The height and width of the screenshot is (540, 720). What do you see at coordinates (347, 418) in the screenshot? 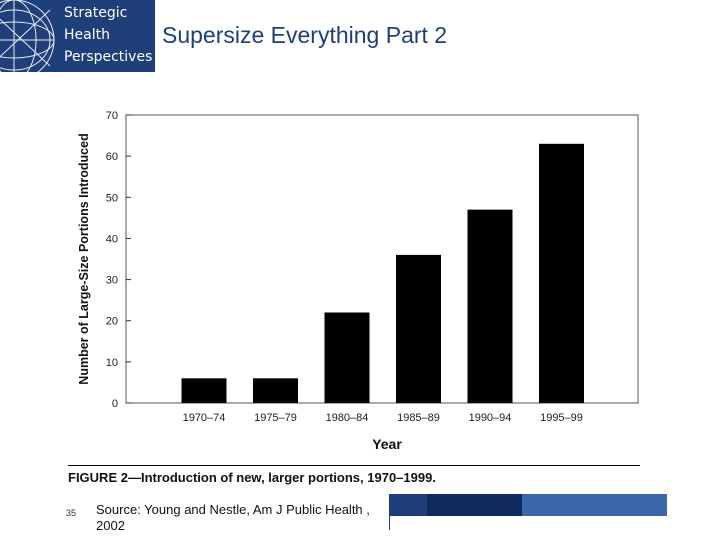
I see `x-tick-label: 1980–84` at bounding box center [347, 418].